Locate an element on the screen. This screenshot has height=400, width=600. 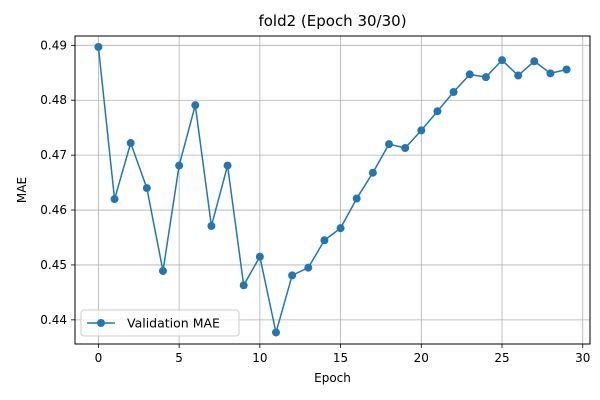
x-tick-label: 25 is located at coordinates (501, 358).